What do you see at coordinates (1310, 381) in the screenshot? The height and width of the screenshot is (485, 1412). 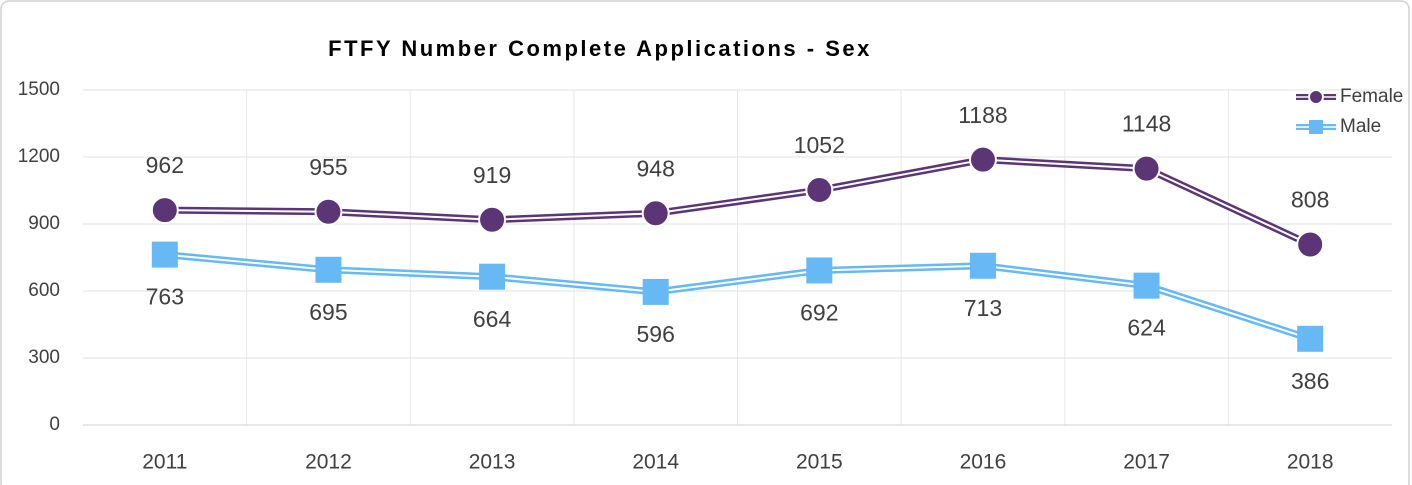 I see `data-label: 386` at bounding box center [1310, 381].